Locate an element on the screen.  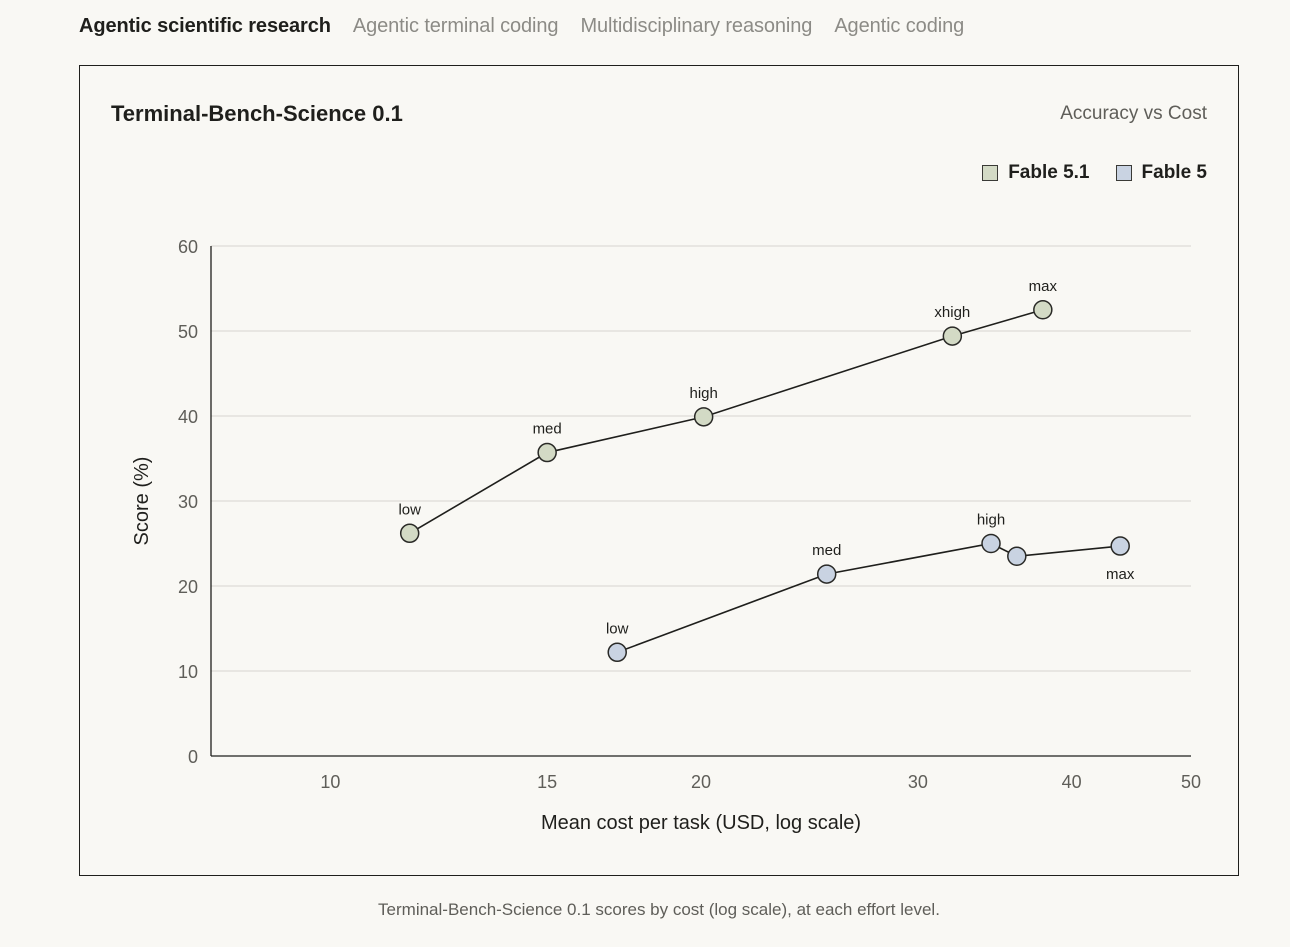
legend-item-fable-5: Fable 5 is located at coordinates (1161, 173).